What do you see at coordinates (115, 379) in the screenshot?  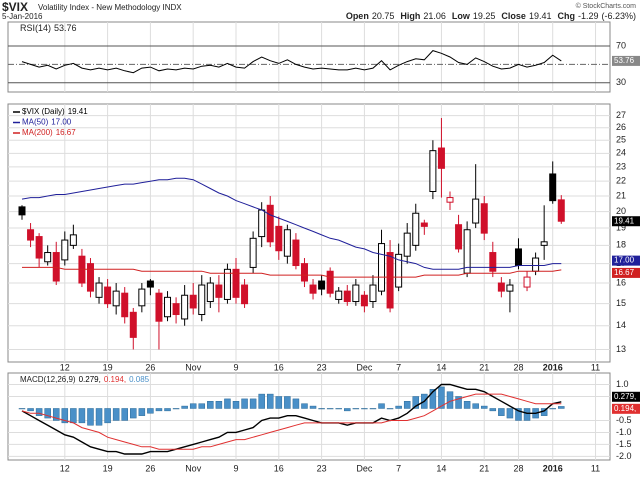 I see `legend-value: 0.194,` at bounding box center [115, 379].